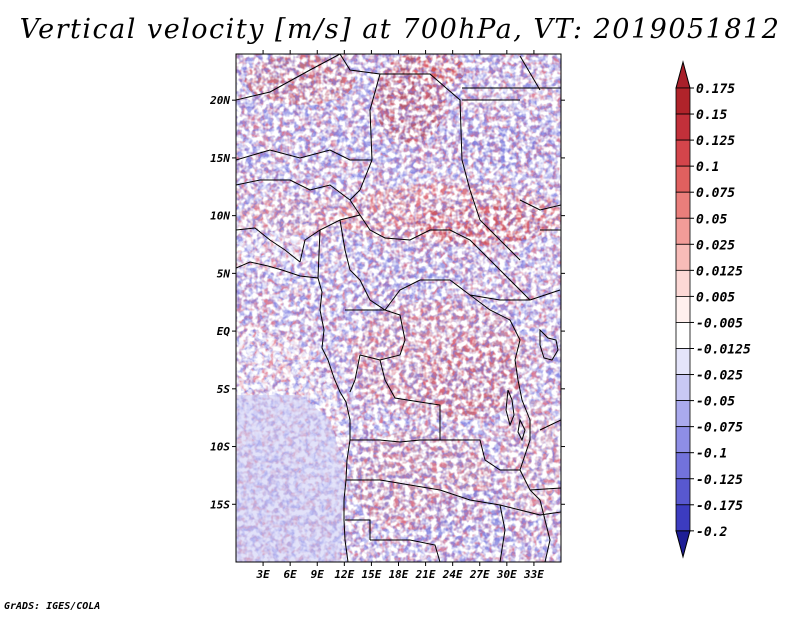 The width and height of the screenshot is (800, 618). Describe the element at coordinates (719, 428) in the screenshot. I see `colorbar-label: -0.075` at that location.